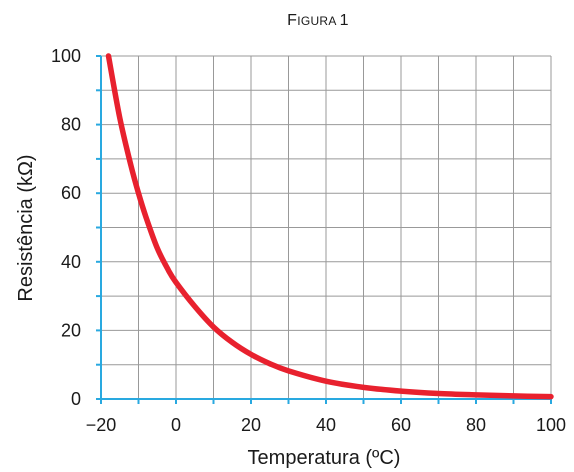 The image size is (574, 472). I want to click on x-tick-label: 100, so click(551, 425).